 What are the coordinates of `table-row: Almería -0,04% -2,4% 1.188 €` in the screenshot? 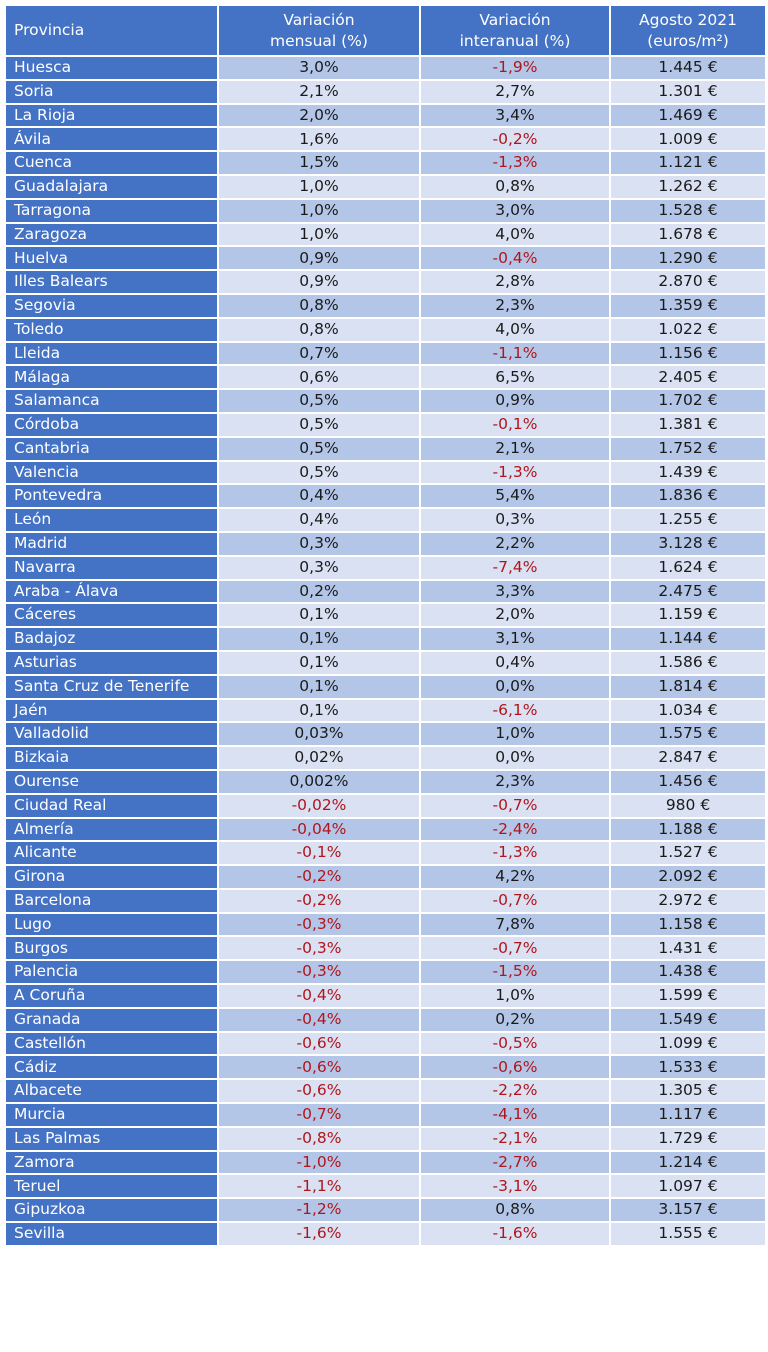 It's located at (385, 829).